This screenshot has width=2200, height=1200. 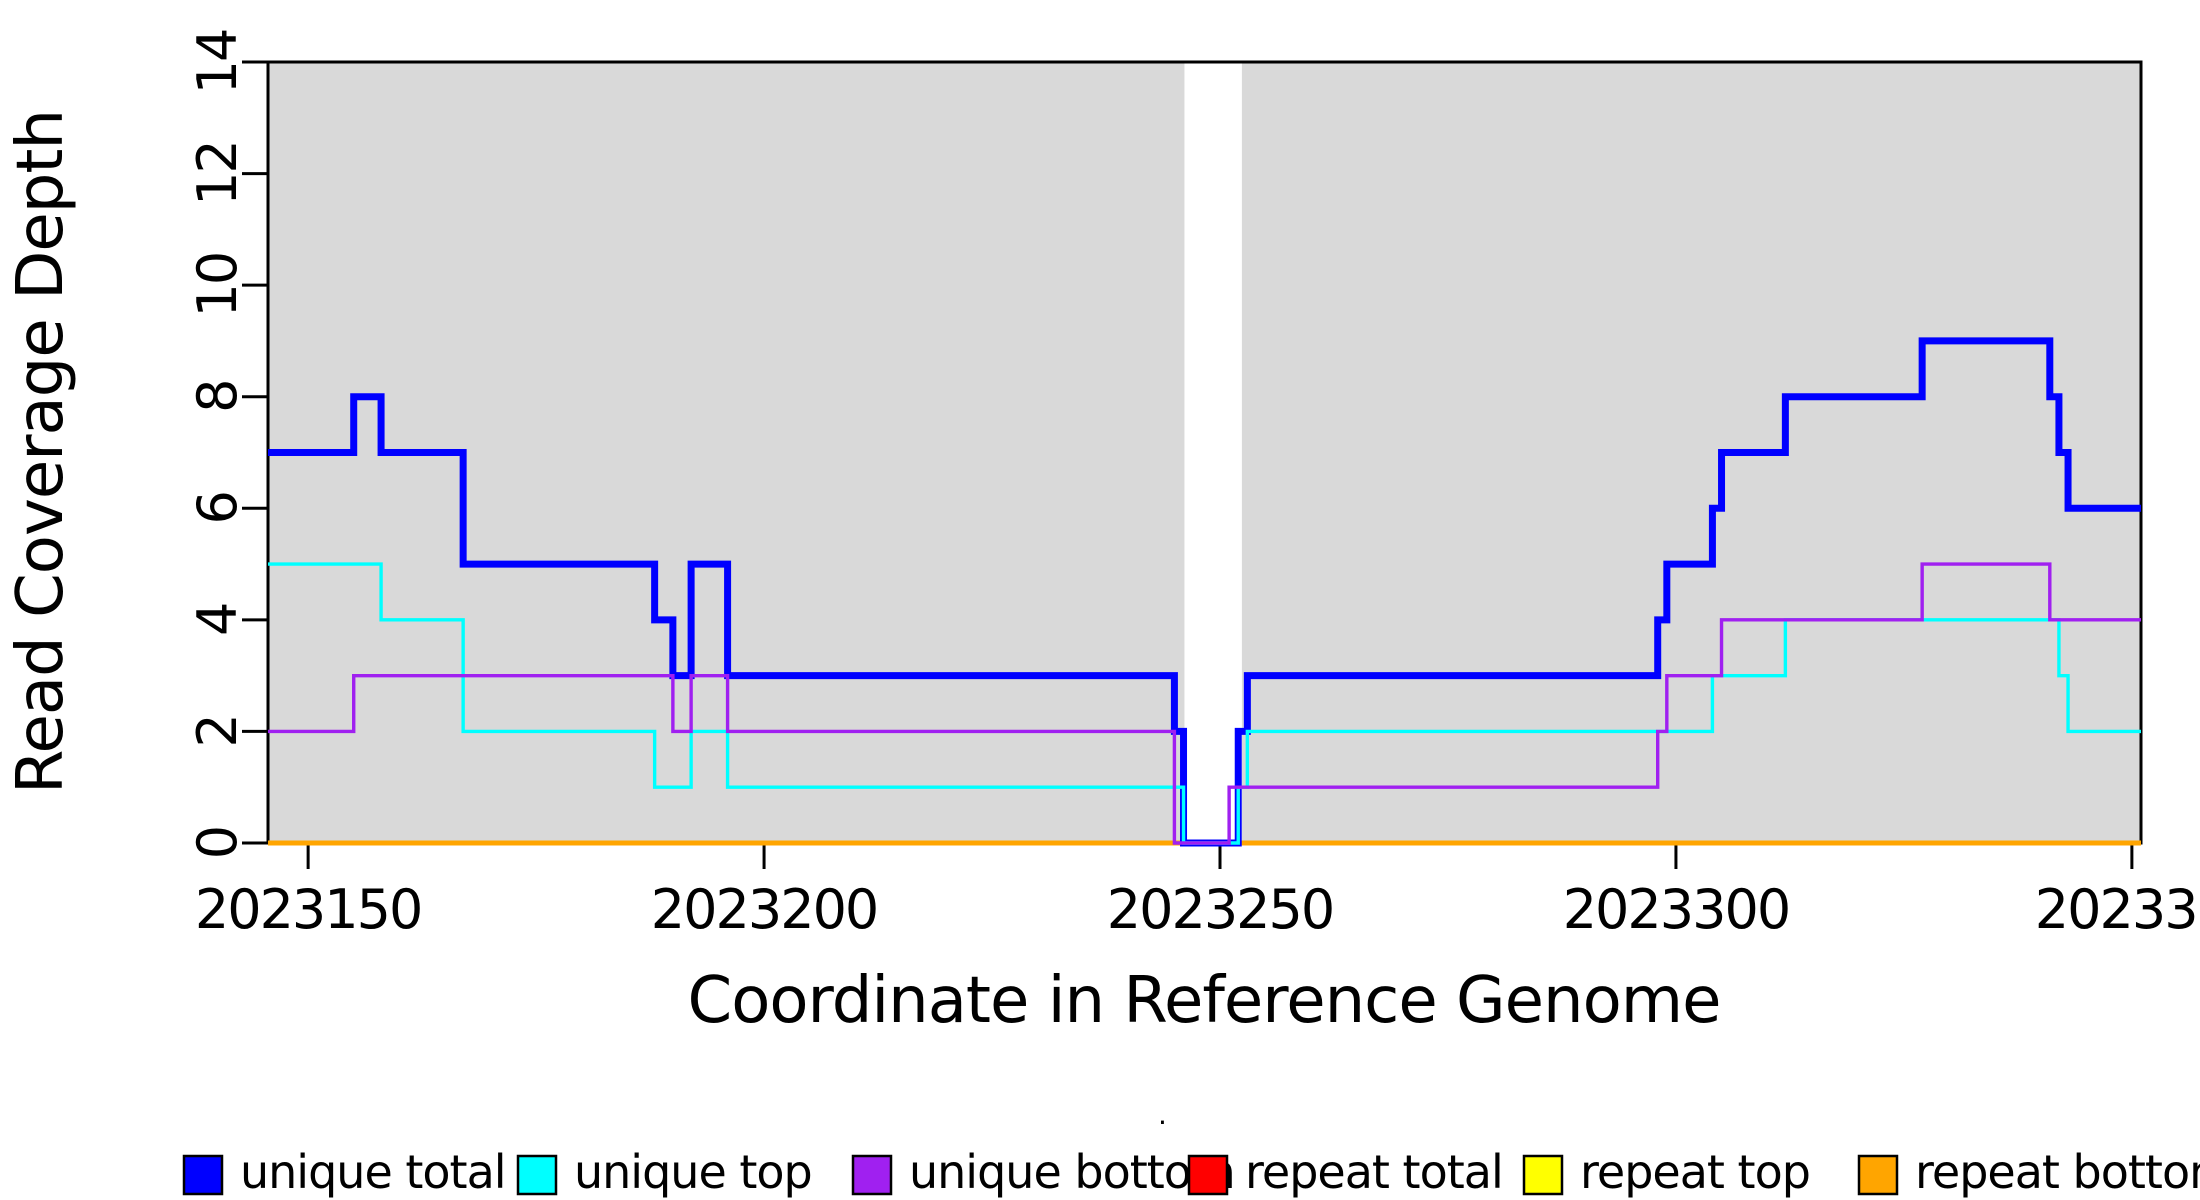 I want to click on legend-label-repeat-top: repeat top, so click(x=1695, y=1172).